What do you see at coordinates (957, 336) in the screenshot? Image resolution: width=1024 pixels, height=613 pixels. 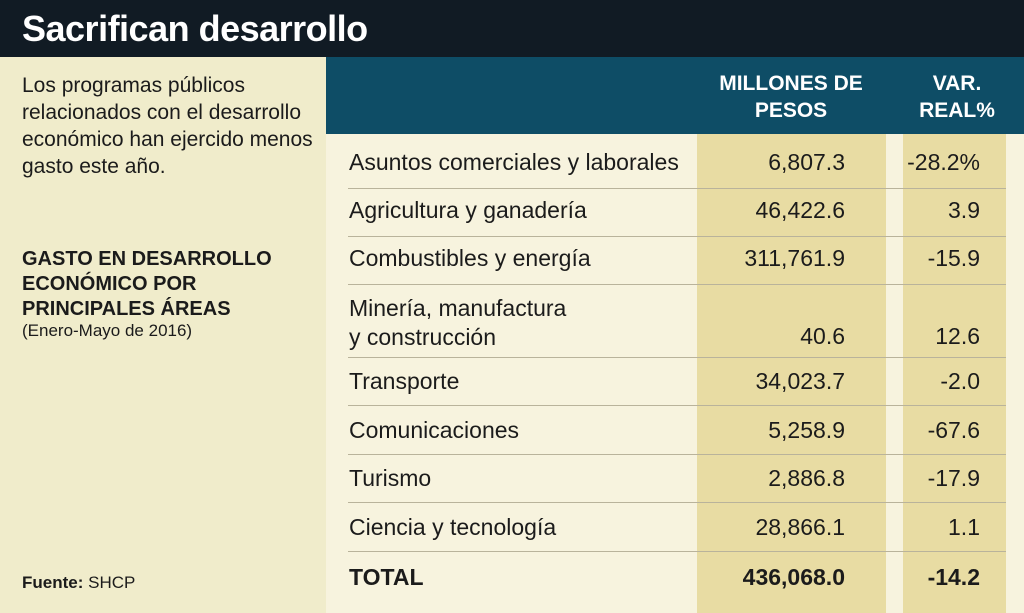 I see `row-value-var: 12.6` at bounding box center [957, 336].